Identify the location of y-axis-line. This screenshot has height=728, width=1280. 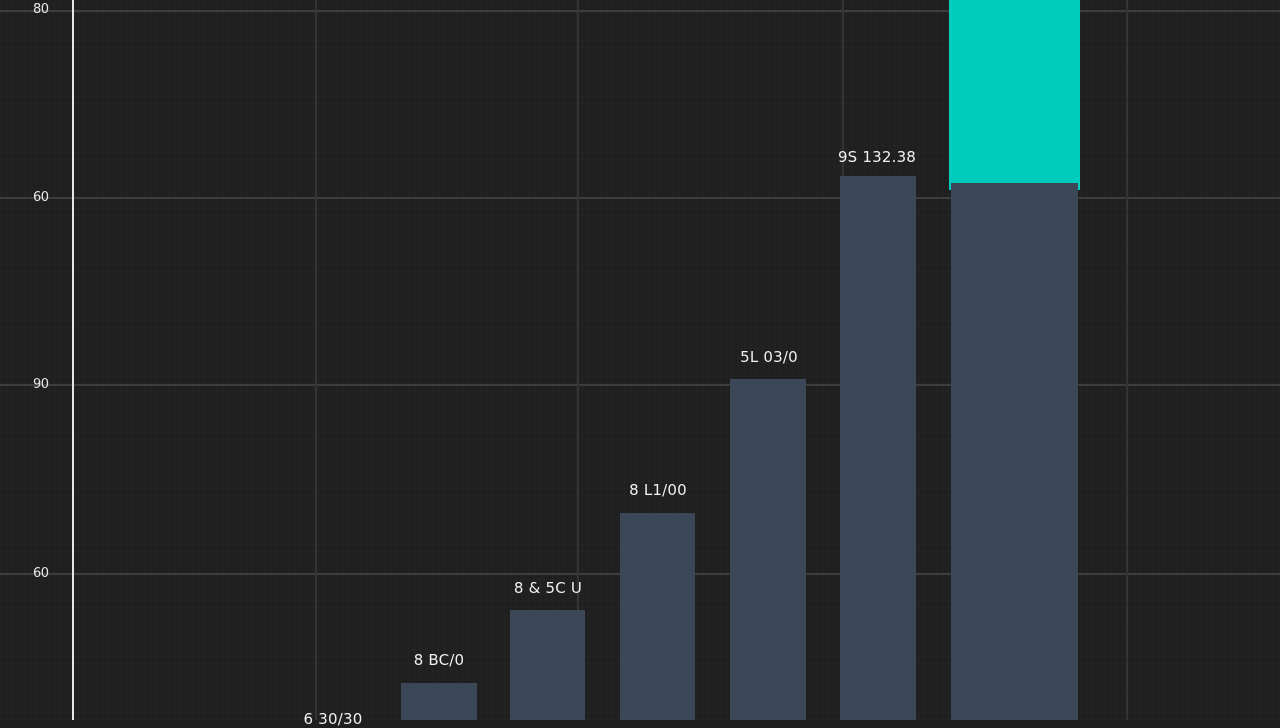
(73, 360).